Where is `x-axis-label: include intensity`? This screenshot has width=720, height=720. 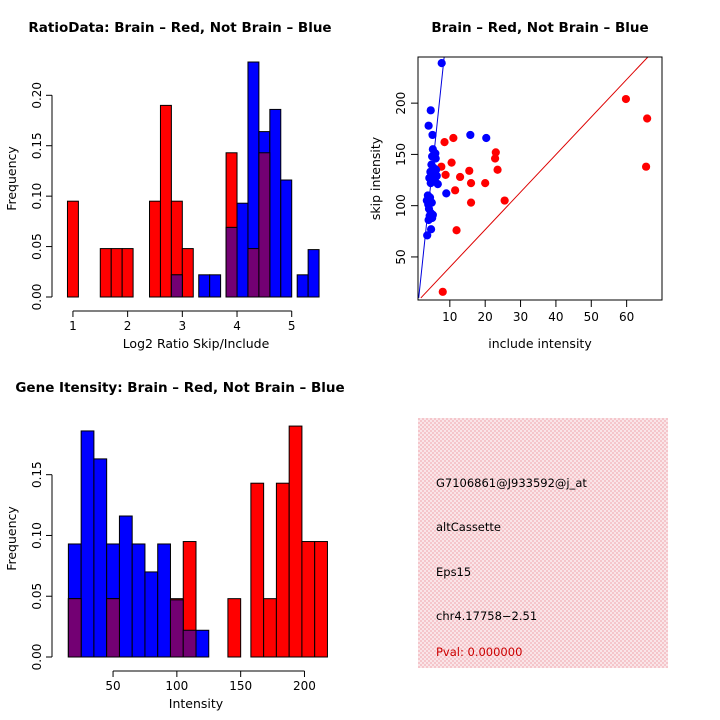
x-axis-label: include intensity is located at coordinates (540, 343).